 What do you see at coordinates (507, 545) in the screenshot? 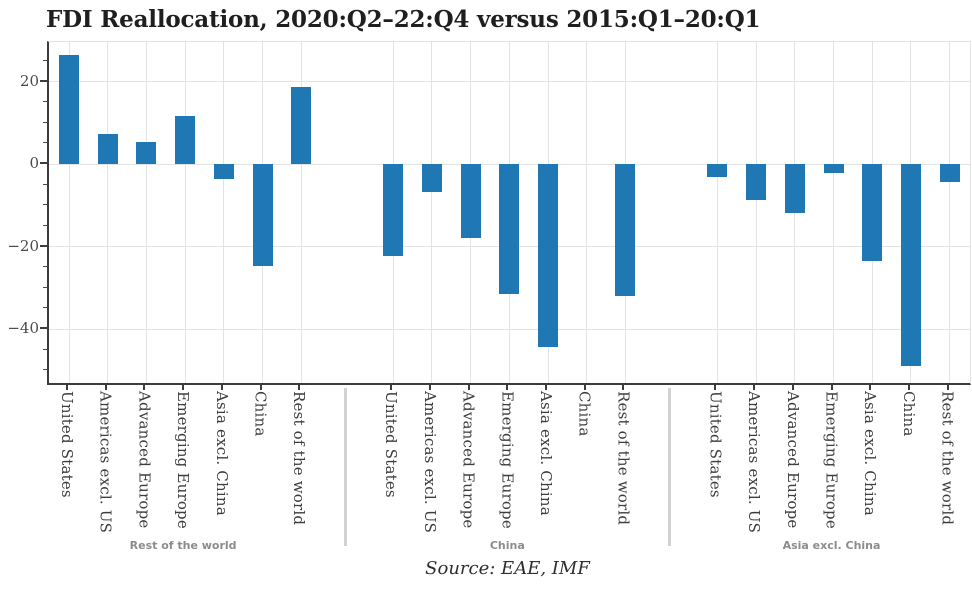
I see `group-label: China` at bounding box center [507, 545].